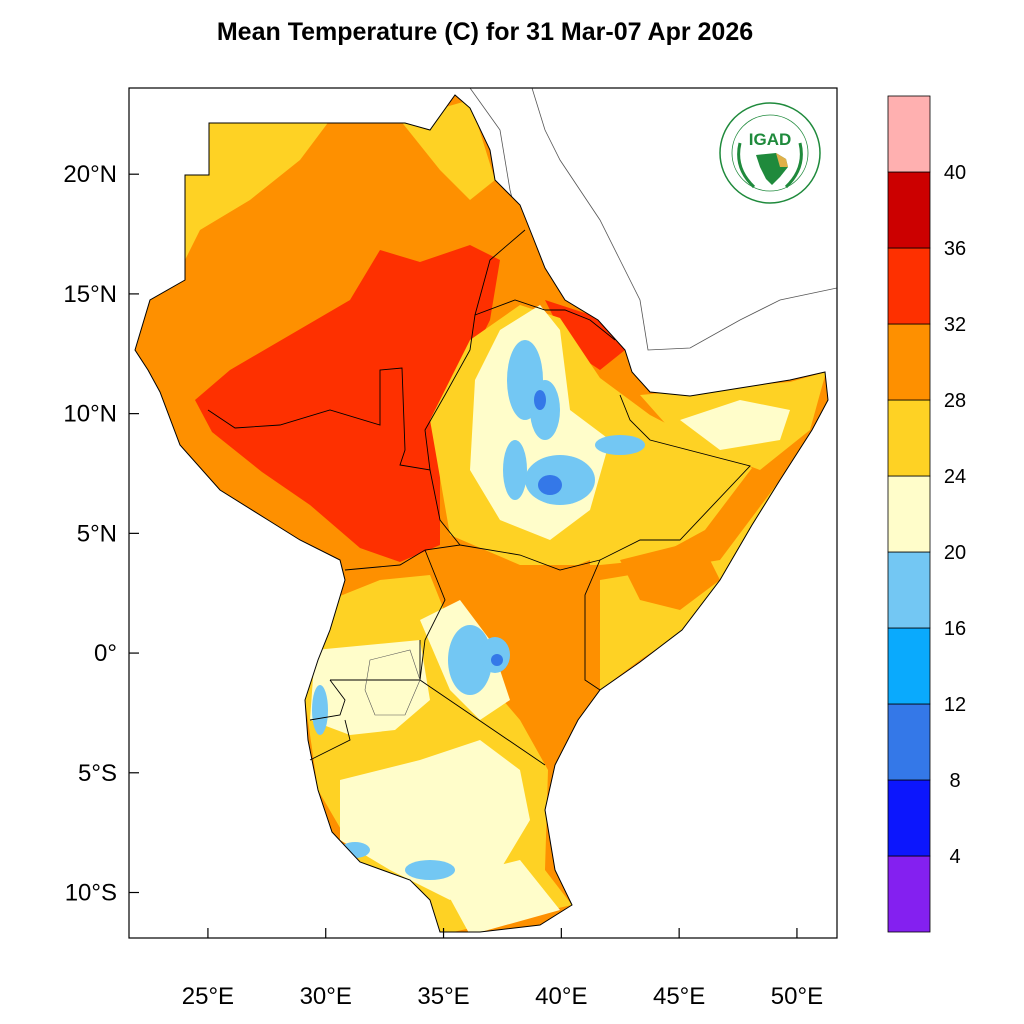 The image size is (1024, 1024). I want to click on y-tick-label: 5°N, so click(97, 533).